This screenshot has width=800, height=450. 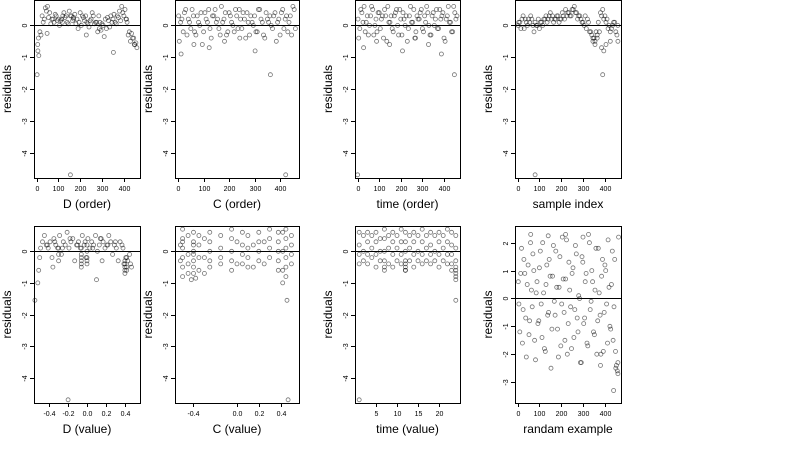 I want to click on y-tick-label: -3, so click(x=506, y=121).